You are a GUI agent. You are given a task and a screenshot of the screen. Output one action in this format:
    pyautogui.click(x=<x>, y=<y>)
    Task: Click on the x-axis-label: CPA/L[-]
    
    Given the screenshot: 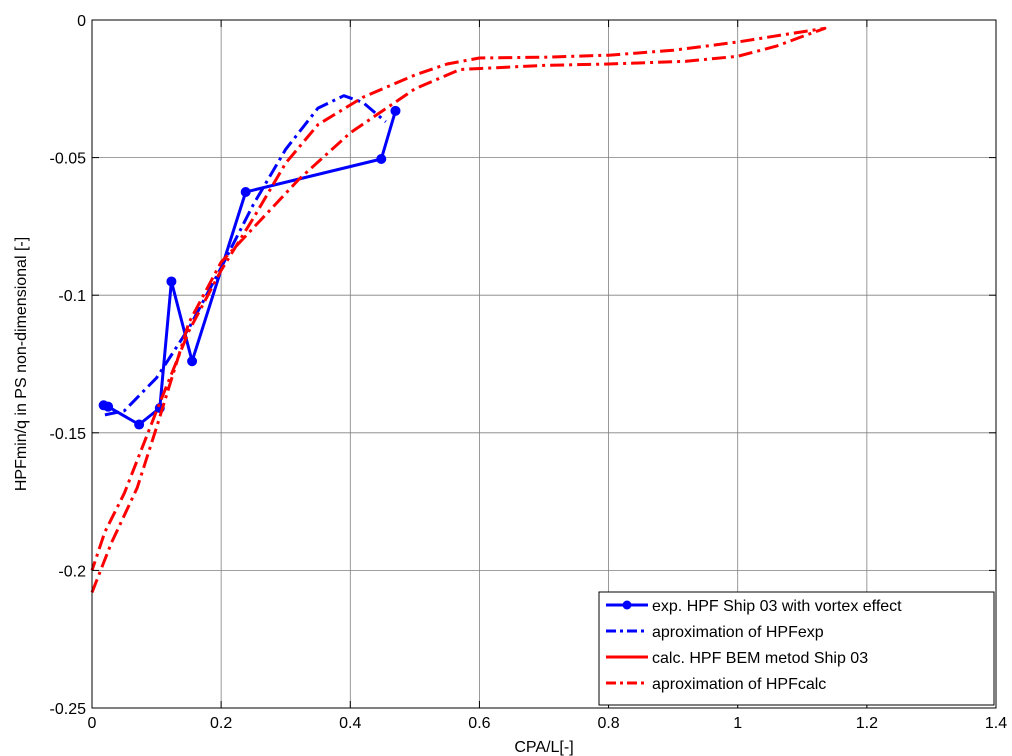 What is the action you would take?
    pyautogui.click(x=543, y=747)
    